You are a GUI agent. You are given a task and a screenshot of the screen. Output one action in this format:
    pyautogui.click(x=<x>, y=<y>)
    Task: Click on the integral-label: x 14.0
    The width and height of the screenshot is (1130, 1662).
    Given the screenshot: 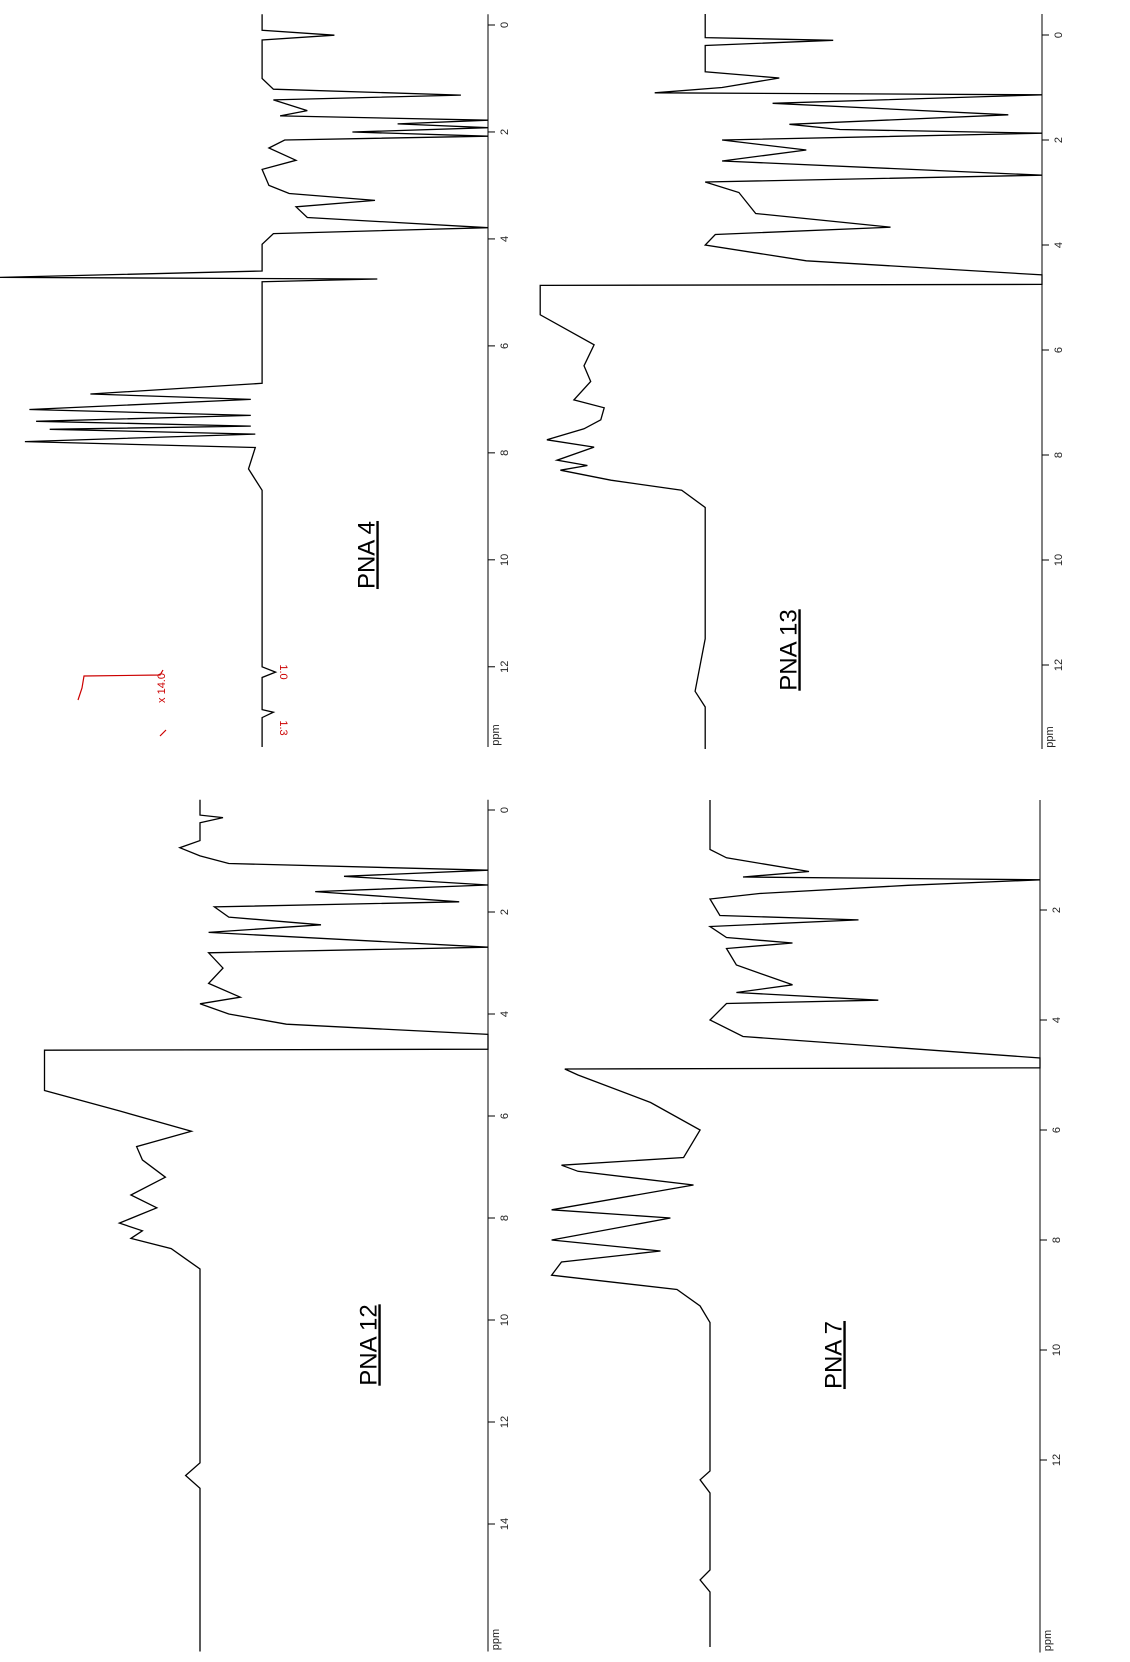 What is the action you would take?
    pyautogui.click(x=162, y=688)
    